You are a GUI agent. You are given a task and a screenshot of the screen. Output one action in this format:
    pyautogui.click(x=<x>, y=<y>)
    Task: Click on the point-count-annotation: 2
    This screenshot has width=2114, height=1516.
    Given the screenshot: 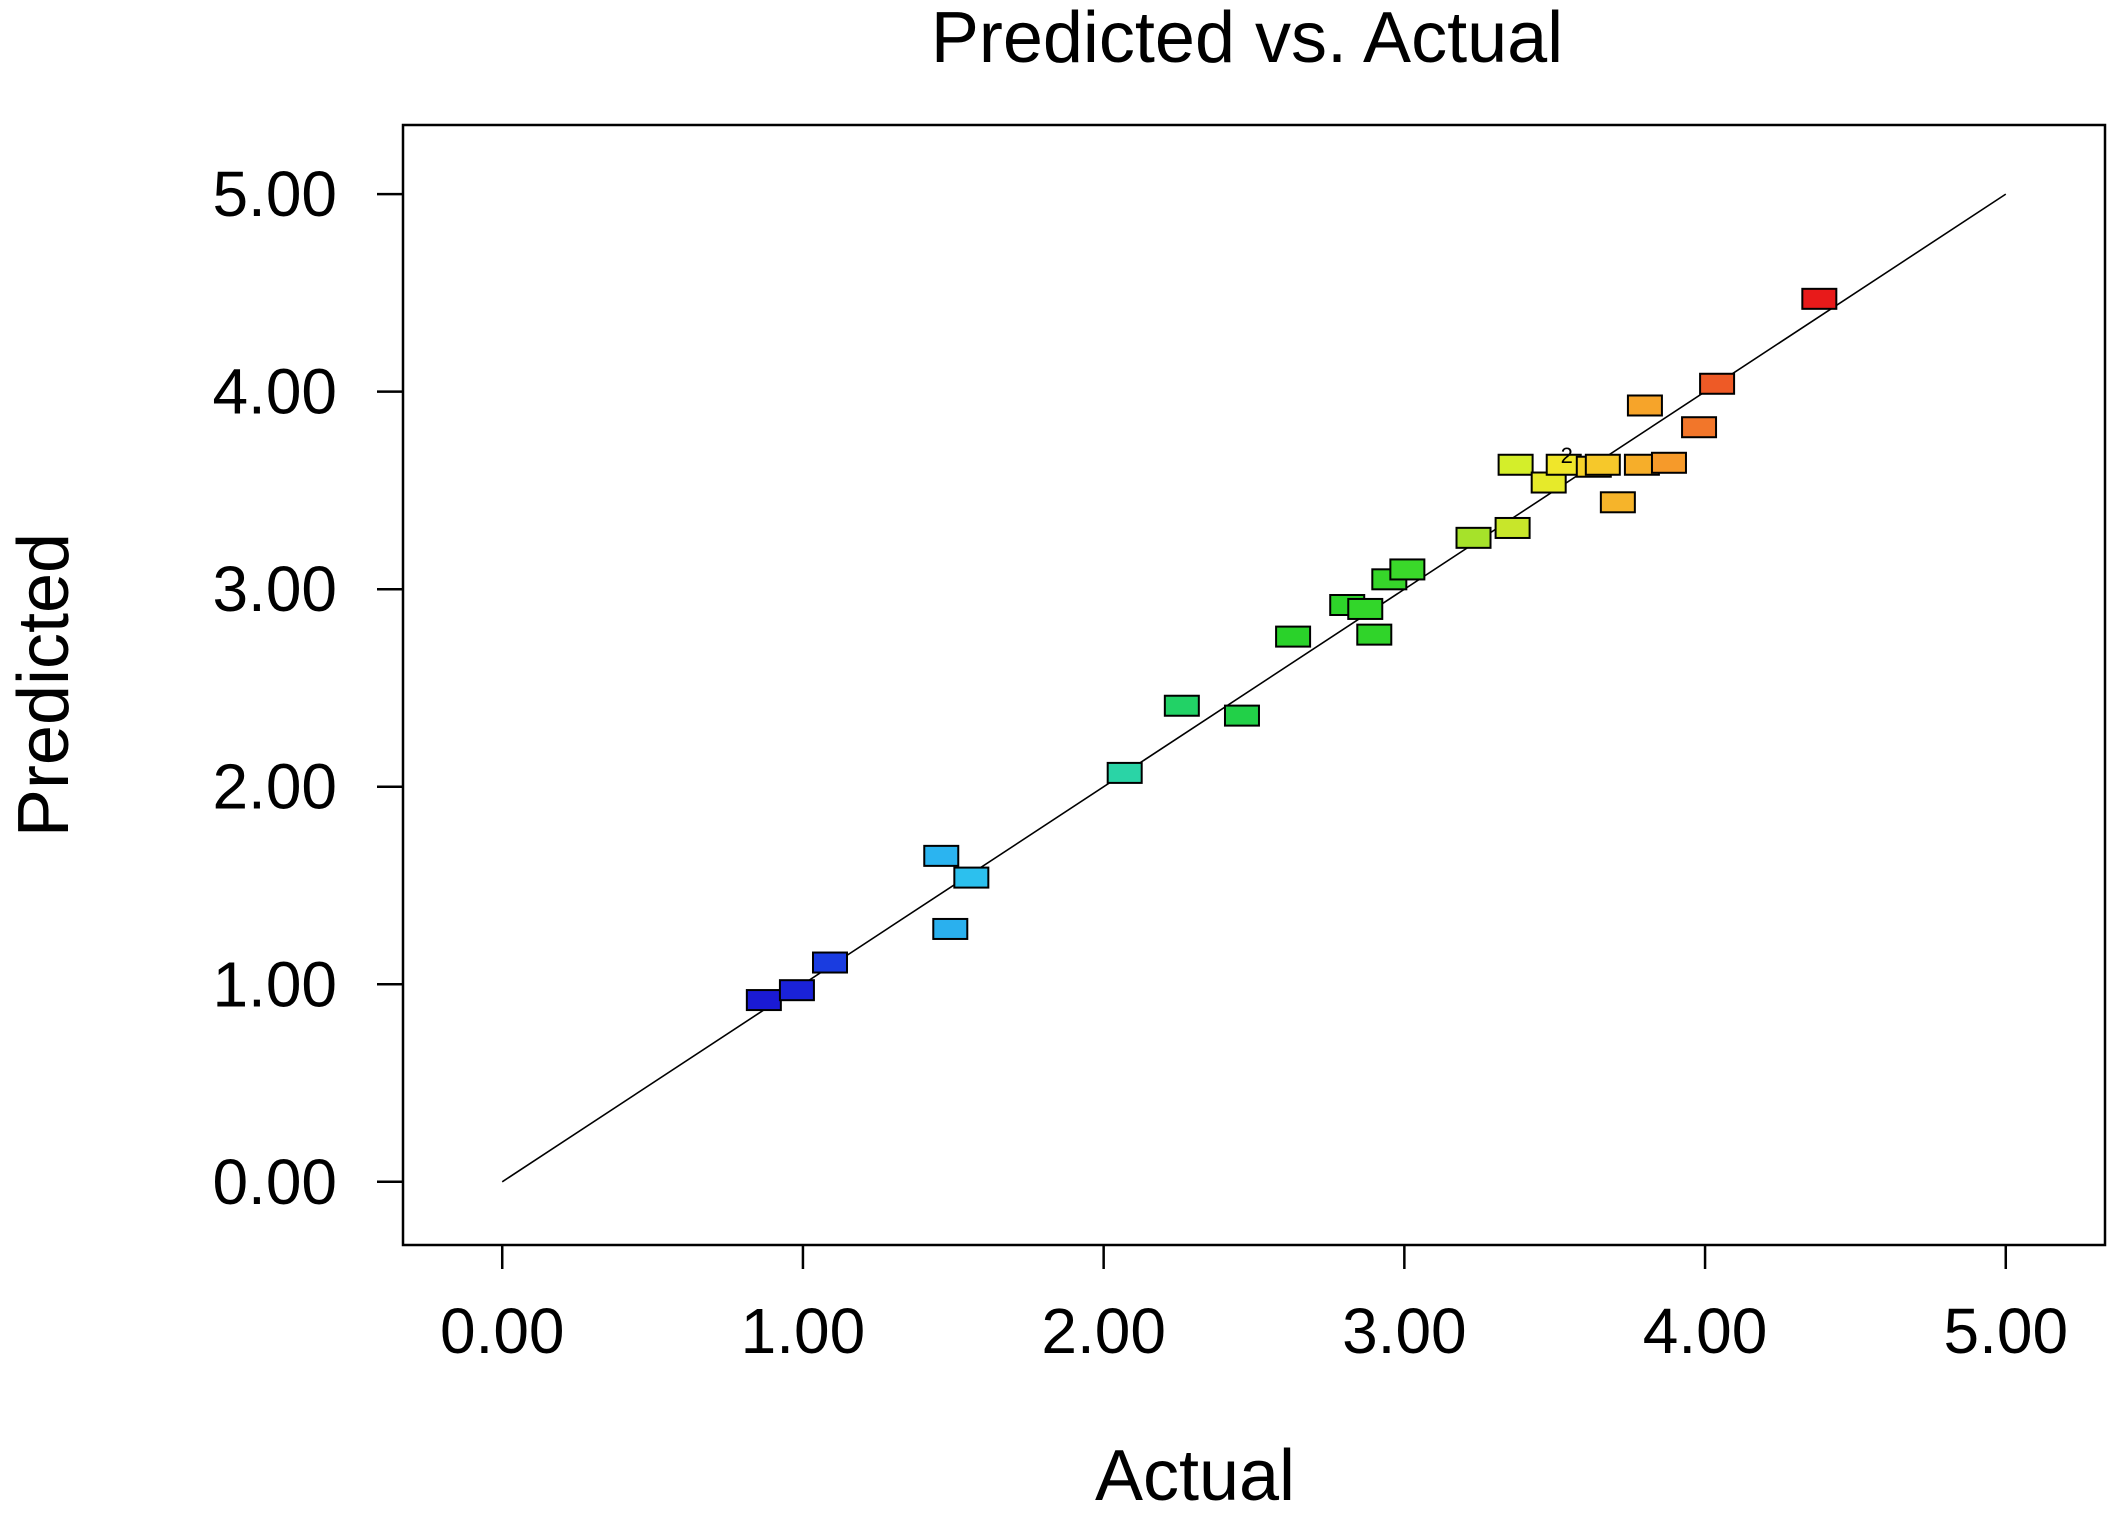 What is the action you would take?
    pyautogui.click(x=1567, y=455)
    